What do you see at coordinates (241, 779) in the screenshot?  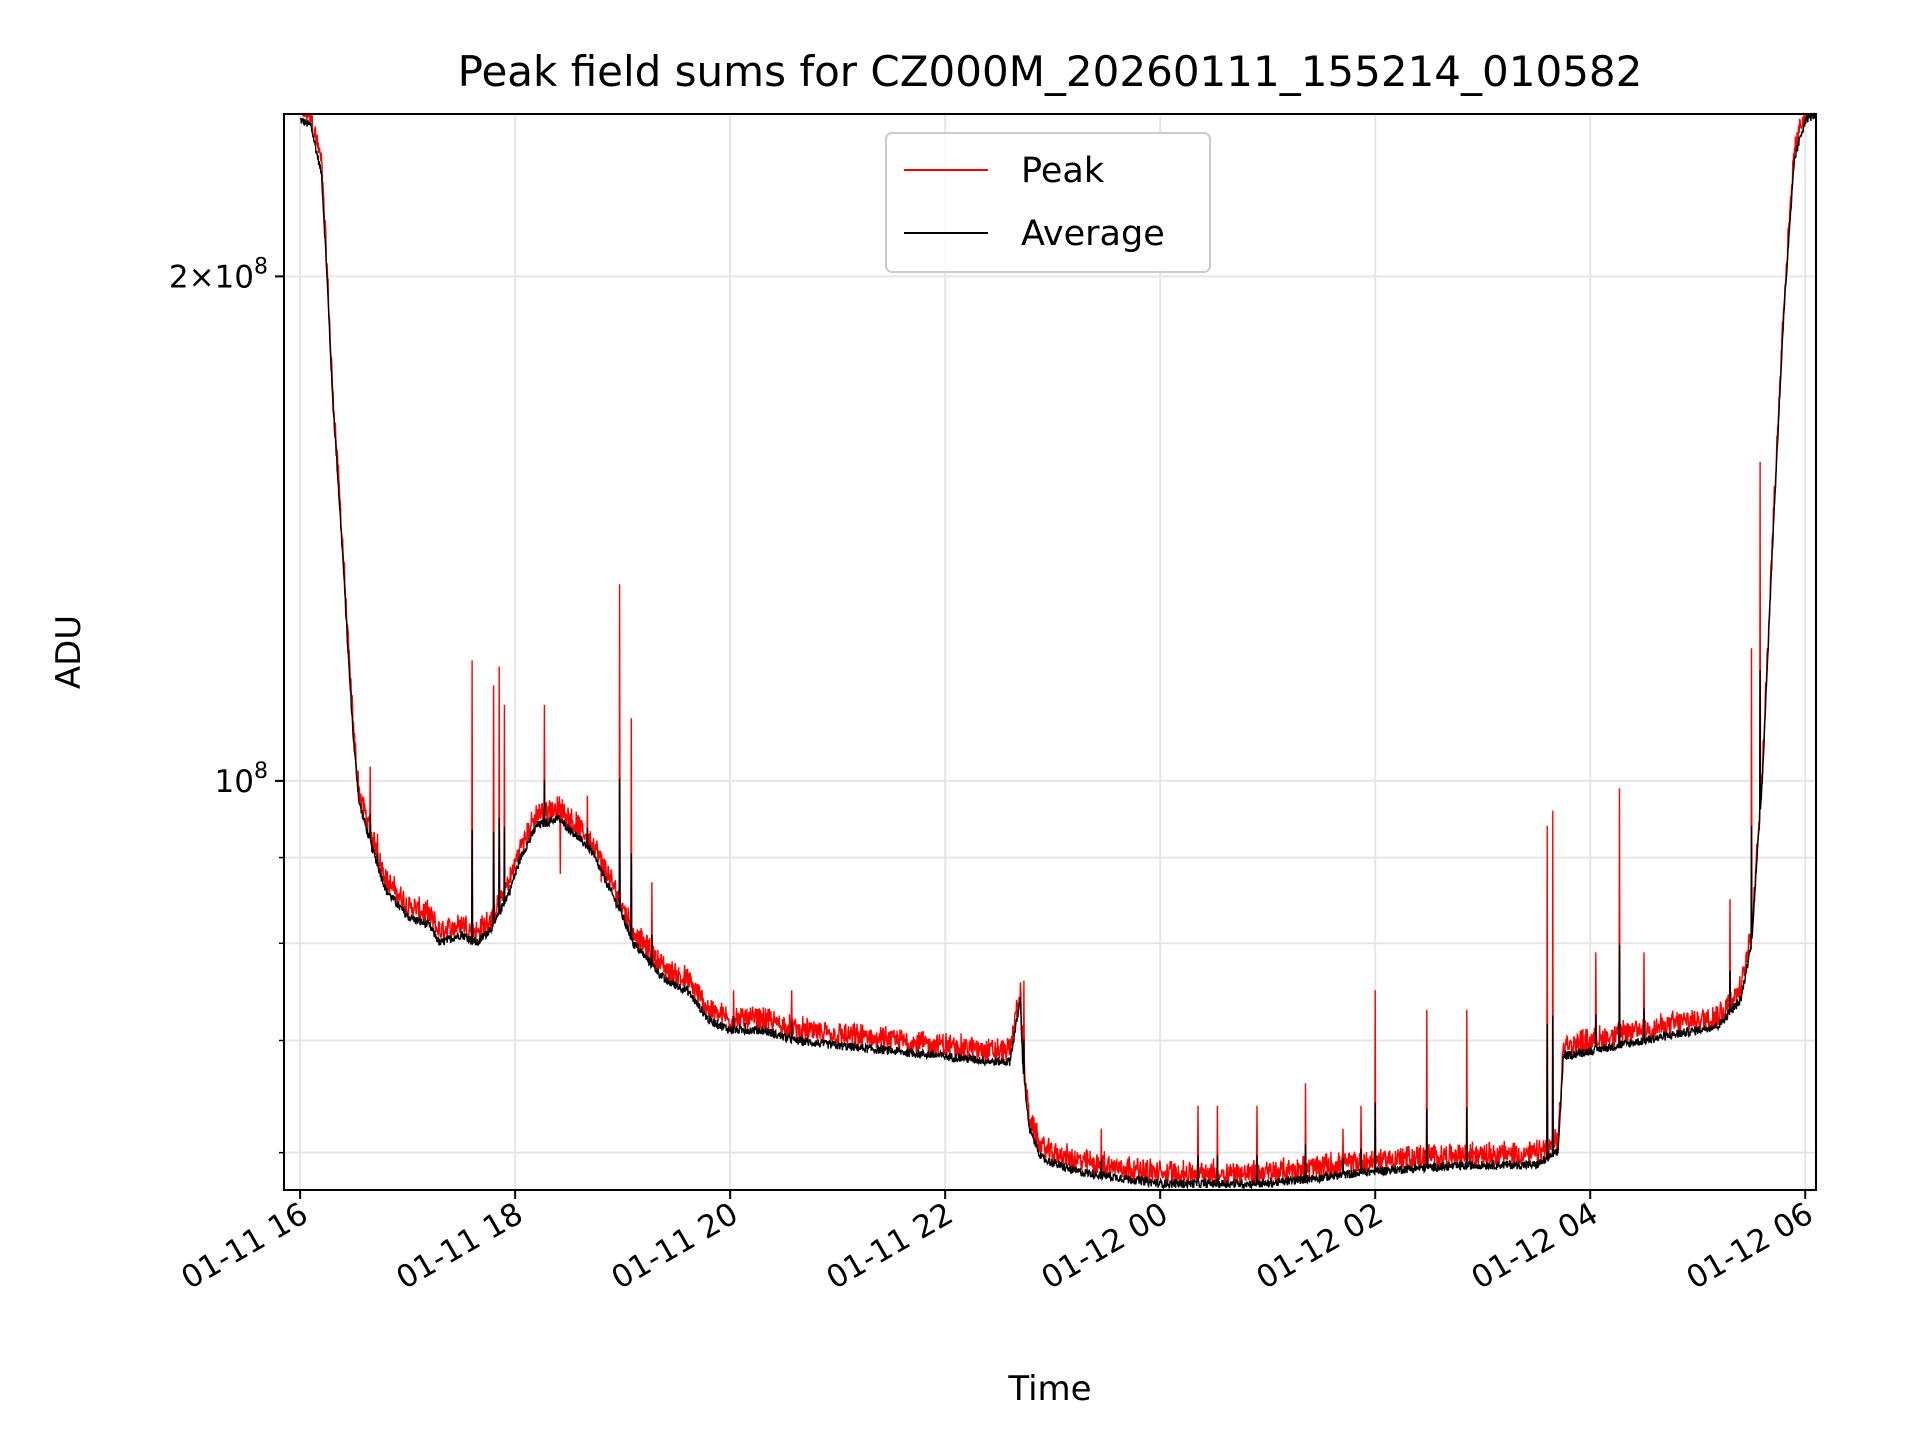 I see `y-tick-label: 108` at bounding box center [241, 779].